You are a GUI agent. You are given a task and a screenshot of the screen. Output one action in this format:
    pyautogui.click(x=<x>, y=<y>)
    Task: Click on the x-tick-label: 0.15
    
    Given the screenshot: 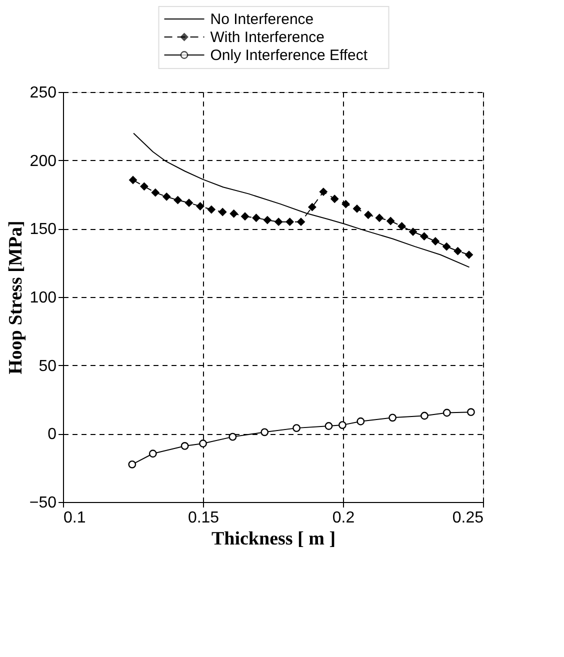 What is the action you would take?
    pyautogui.click(x=204, y=518)
    